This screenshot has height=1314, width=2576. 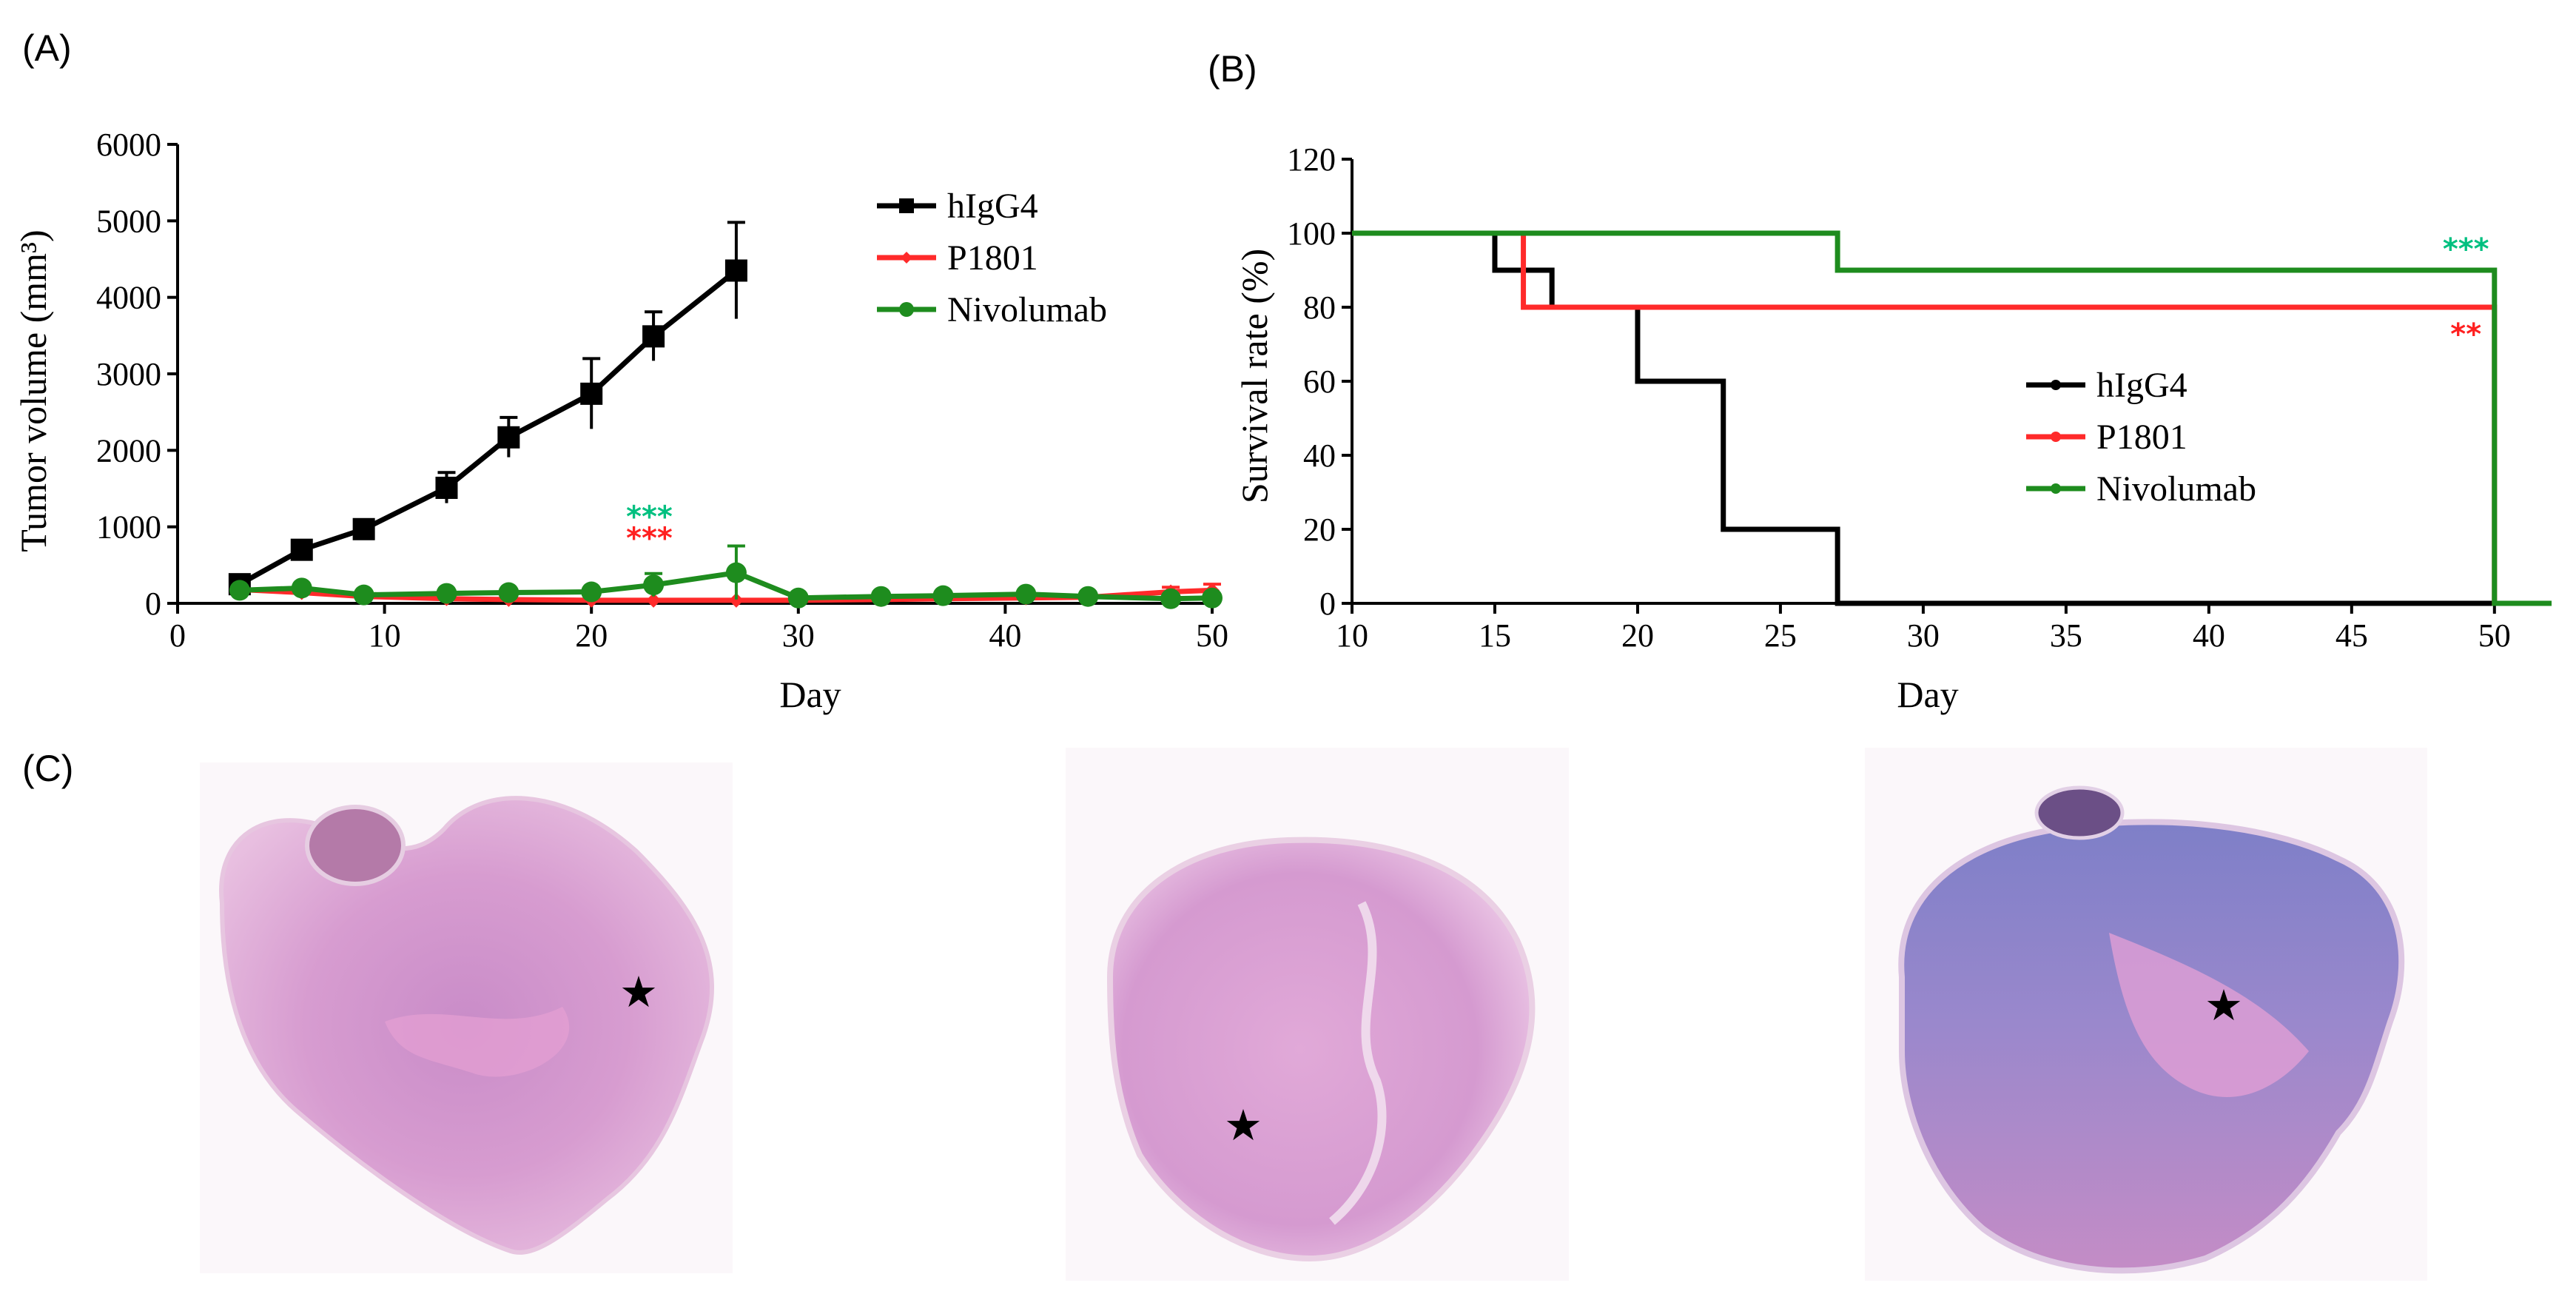 What do you see at coordinates (638, 992) in the screenshot?
I see `section-1-star-icon: ★` at bounding box center [638, 992].